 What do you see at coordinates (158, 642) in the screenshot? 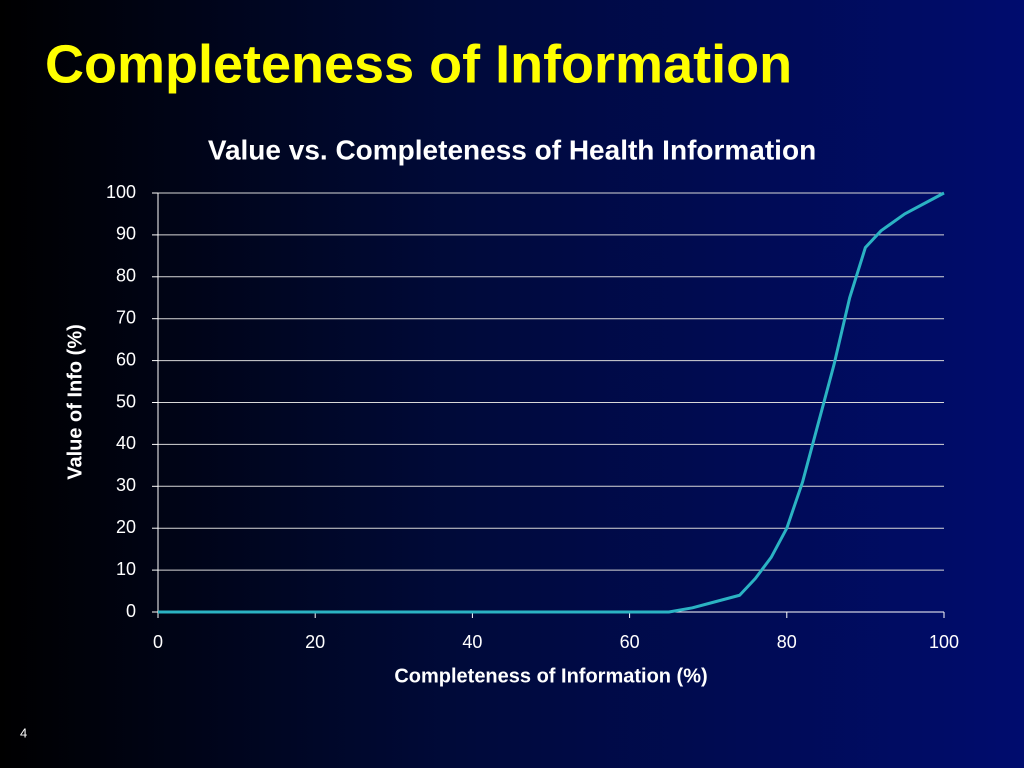
I see `x-tick-label: 0` at bounding box center [158, 642].